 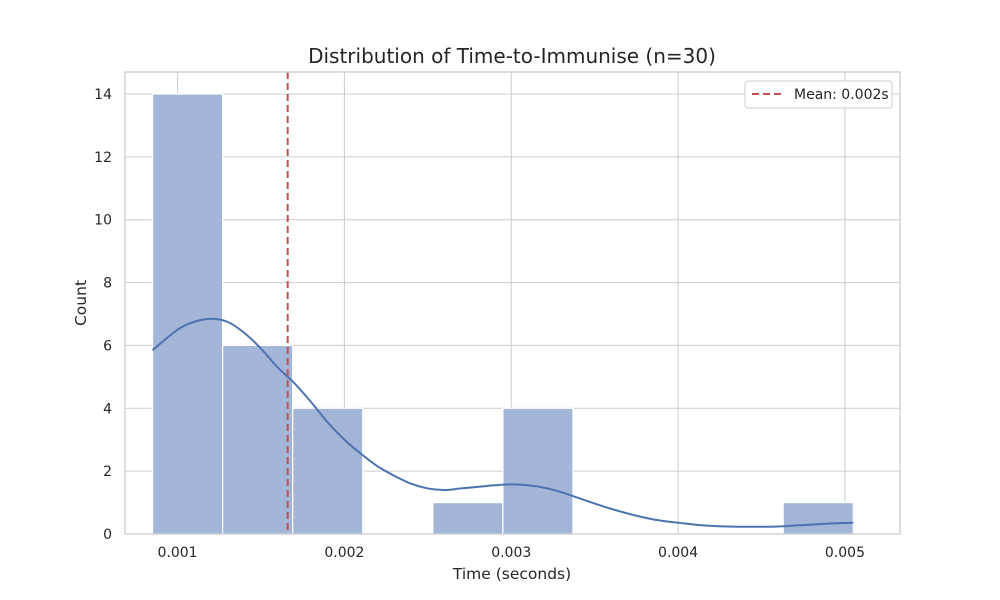 I want to click on y-tick-label-7: 14, so click(x=103, y=95).